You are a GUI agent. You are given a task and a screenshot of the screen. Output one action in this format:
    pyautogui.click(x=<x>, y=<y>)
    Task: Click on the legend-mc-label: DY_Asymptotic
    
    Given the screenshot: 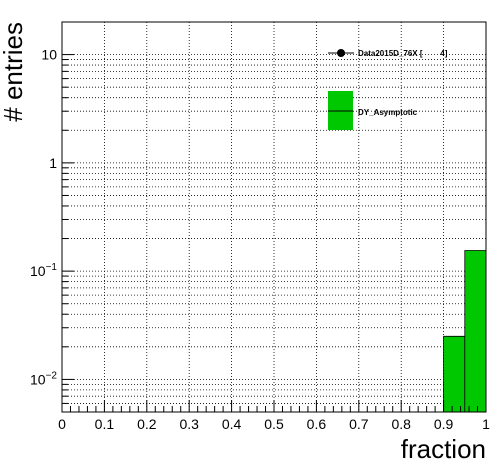 What is the action you would take?
    pyautogui.click(x=388, y=112)
    